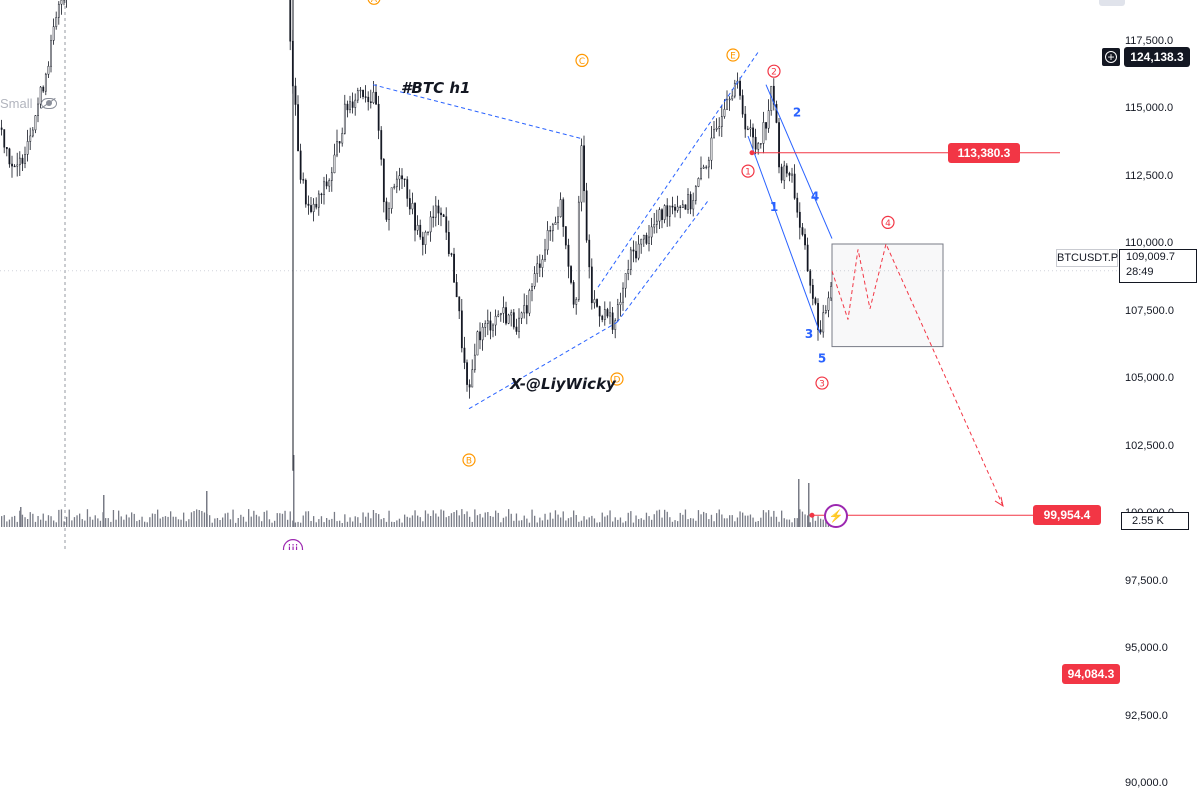 This screenshot has height=789, width=1200. Describe the element at coordinates (1149, 311) in the screenshot. I see `price-axis-tick: 107,500.0` at that location.